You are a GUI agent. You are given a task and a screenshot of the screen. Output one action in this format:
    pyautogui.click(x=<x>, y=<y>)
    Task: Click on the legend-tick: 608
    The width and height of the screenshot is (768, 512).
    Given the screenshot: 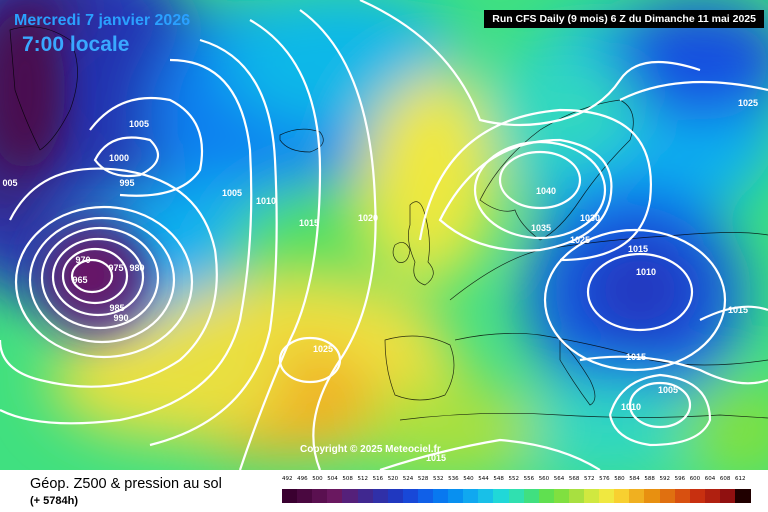 What is the action you would take?
    pyautogui.click(x=725, y=479)
    